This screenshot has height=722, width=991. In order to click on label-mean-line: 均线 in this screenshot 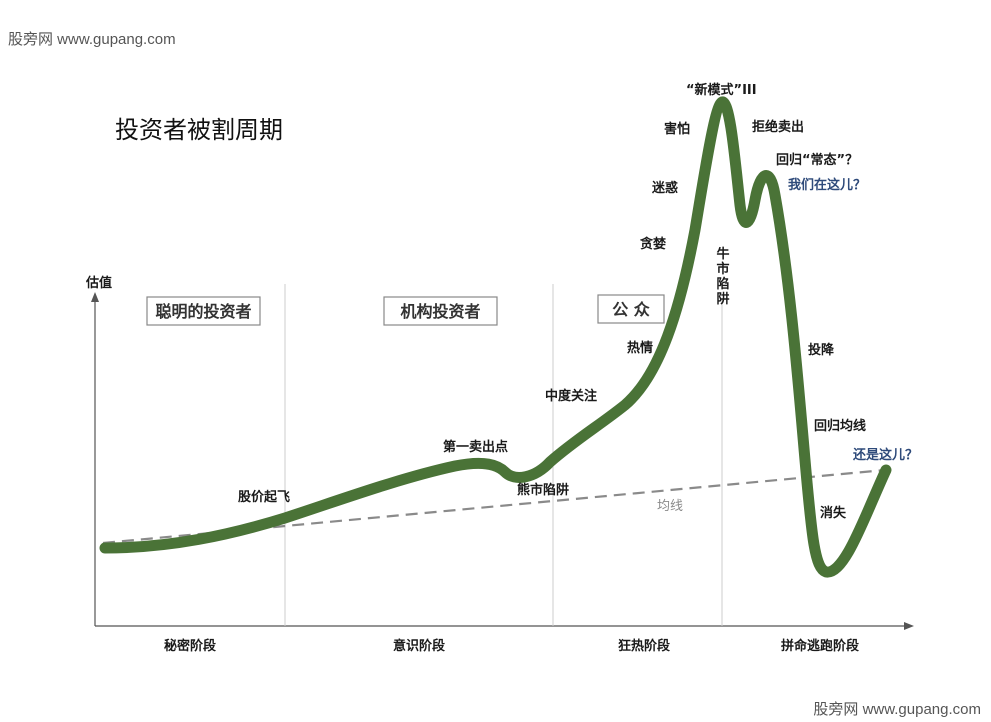, I will do `click(670, 506)`.